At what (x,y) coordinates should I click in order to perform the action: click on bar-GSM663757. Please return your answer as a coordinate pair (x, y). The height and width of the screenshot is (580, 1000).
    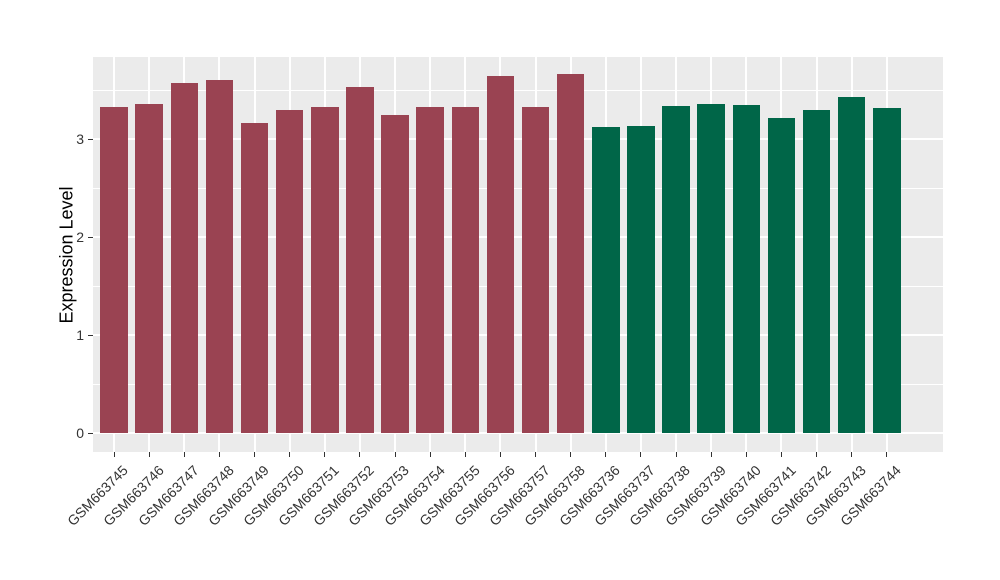
    Looking at the image, I should click on (535, 269).